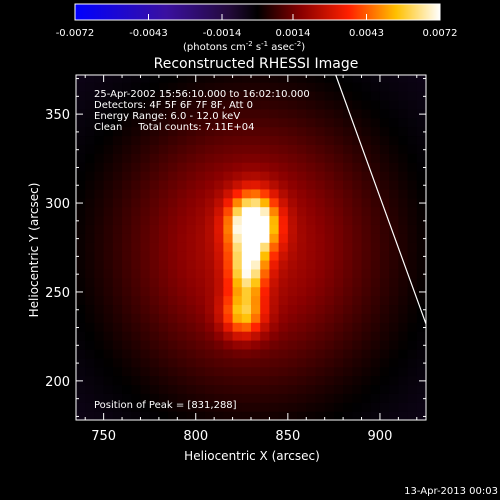 This screenshot has width=500, height=500. What do you see at coordinates (148, 33) in the screenshot?
I see `colorbar-tick-label: -0.0043` at bounding box center [148, 33].